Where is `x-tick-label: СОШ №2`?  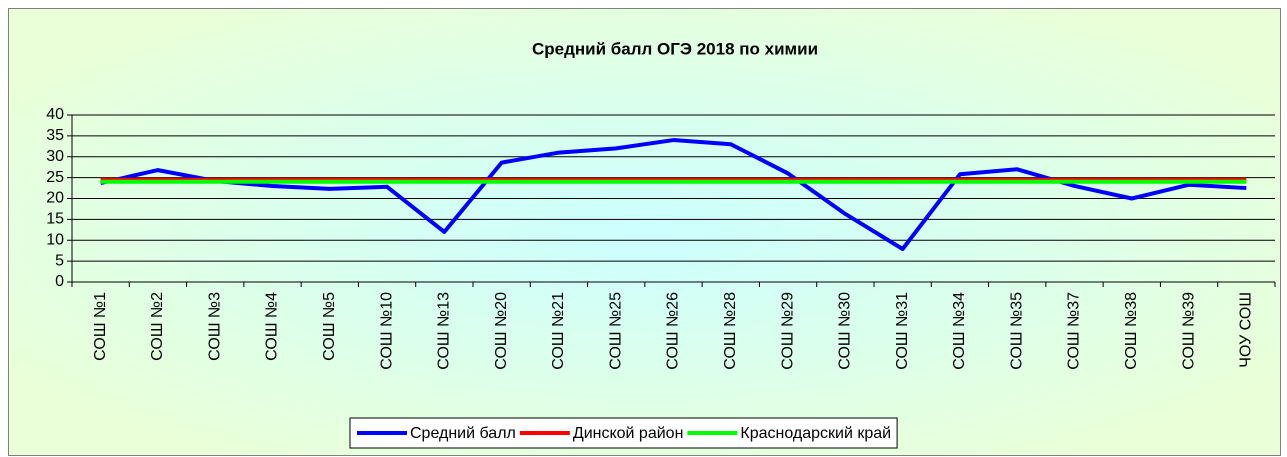
x-tick-label: СОШ №2 is located at coordinates (157, 326).